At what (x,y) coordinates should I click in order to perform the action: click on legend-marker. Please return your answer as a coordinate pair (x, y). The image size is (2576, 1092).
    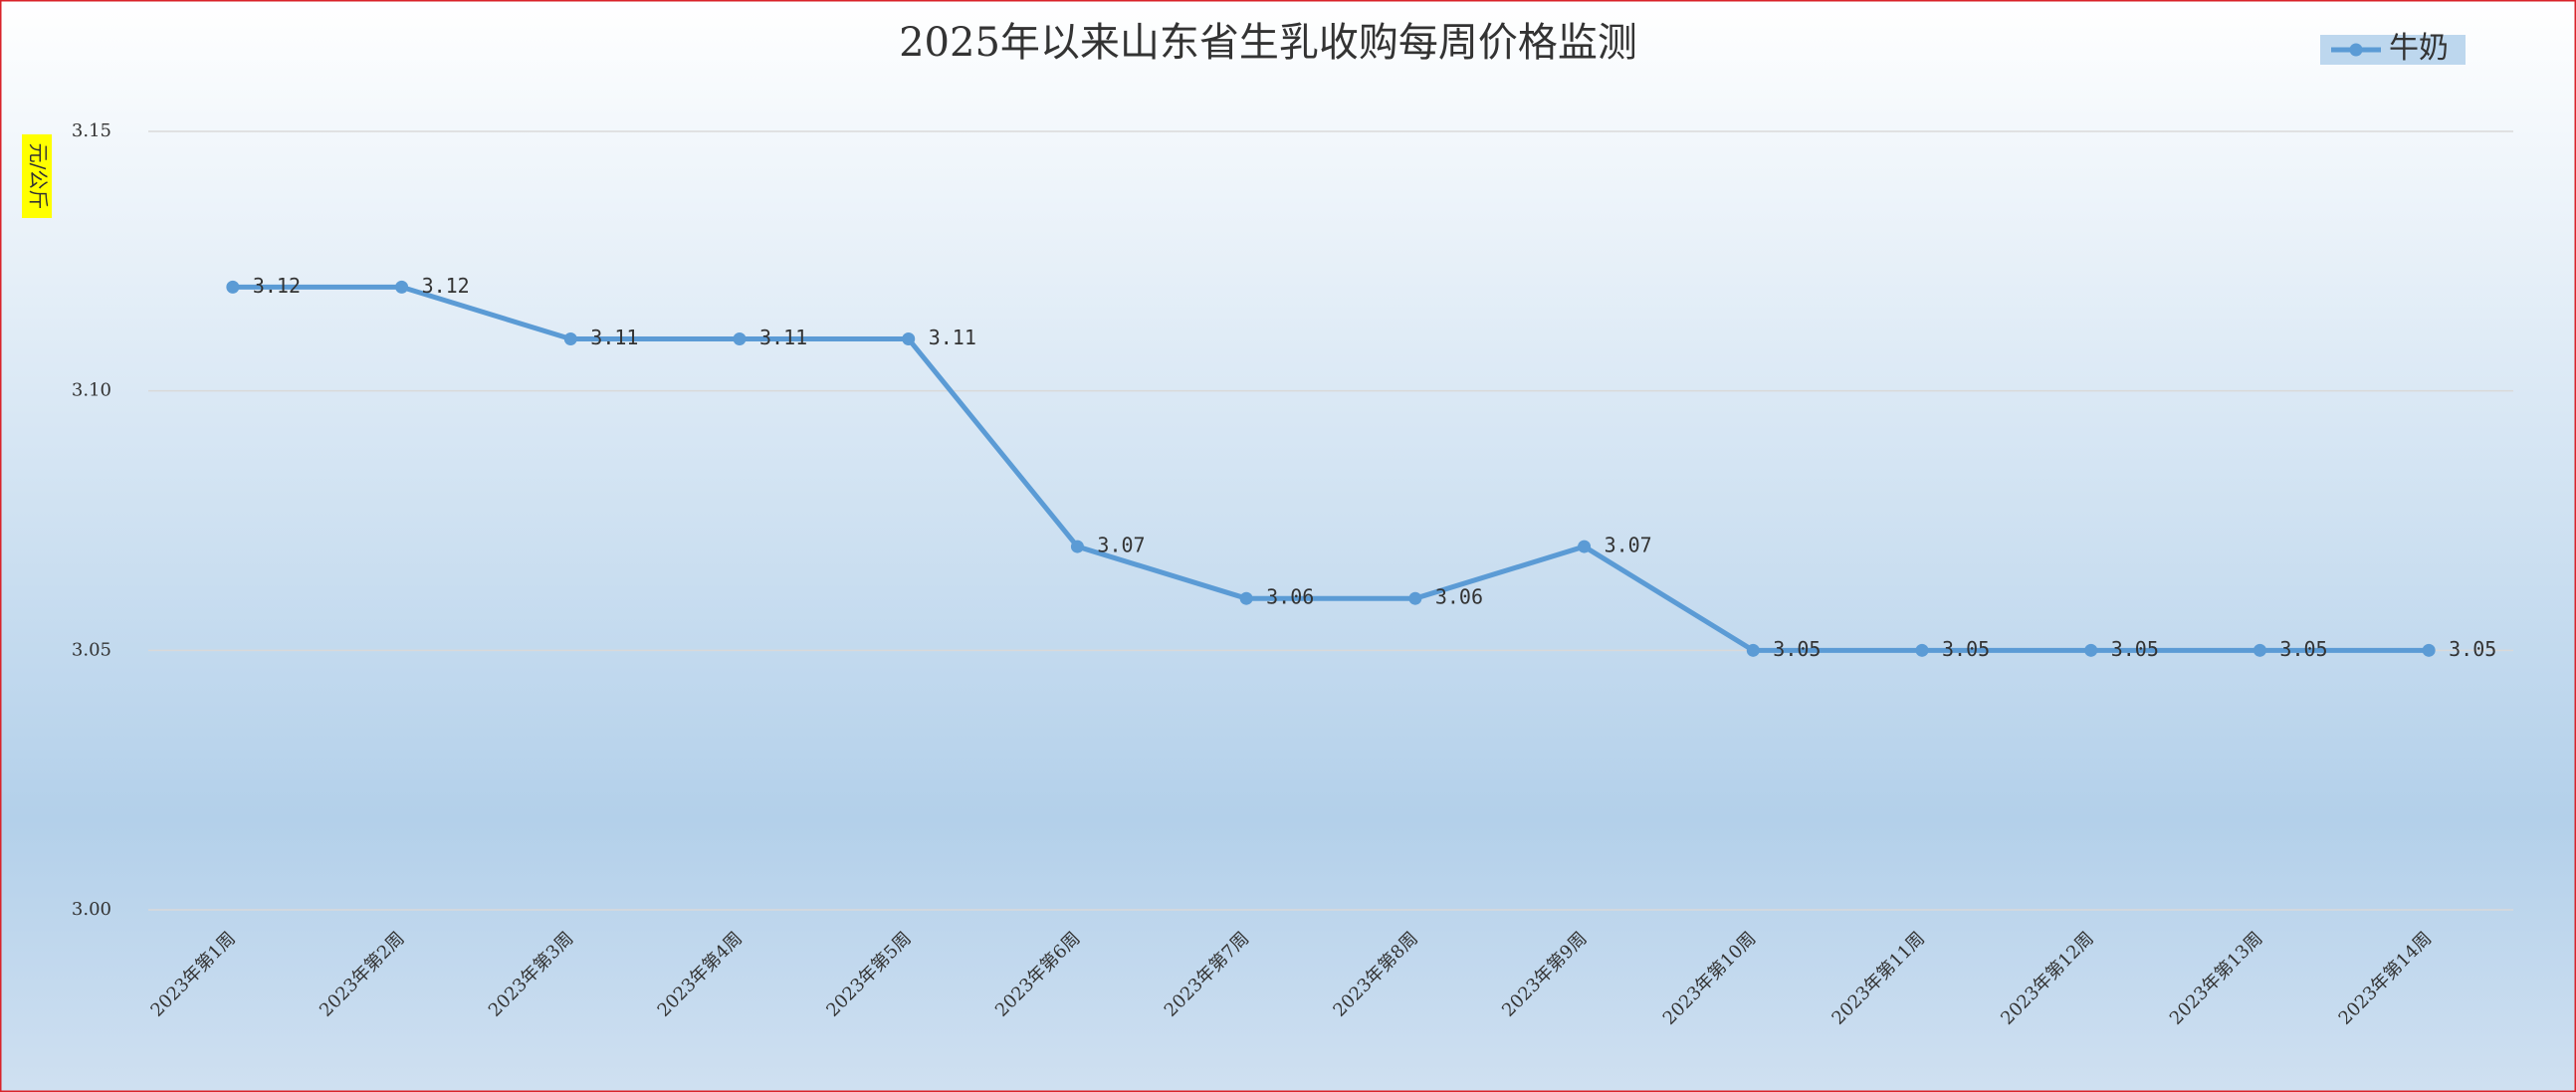
    Looking at the image, I should click on (2356, 50).